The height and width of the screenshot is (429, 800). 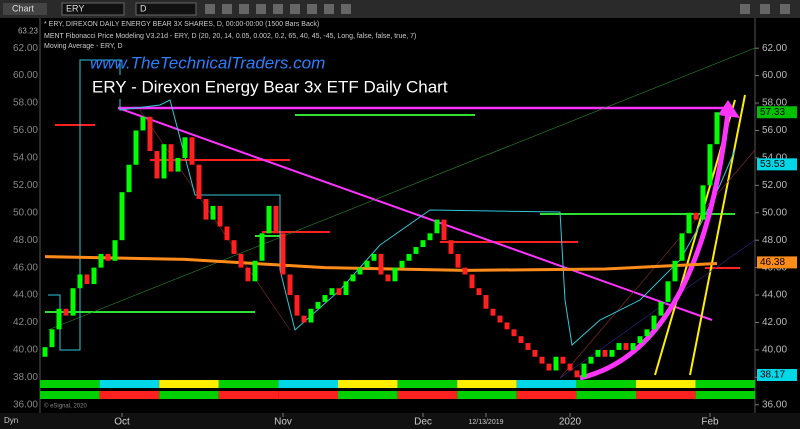 I want to click on y-tick-label: 54.00, so click(x=774, y=158).